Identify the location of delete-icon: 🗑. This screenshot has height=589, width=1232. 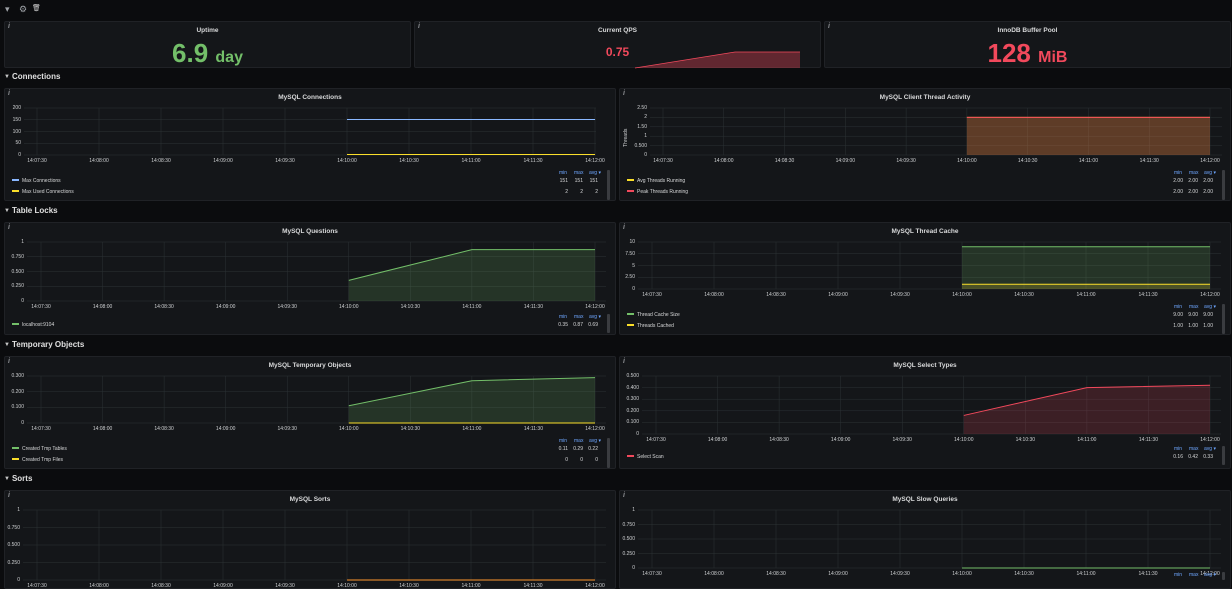
(36, 8).